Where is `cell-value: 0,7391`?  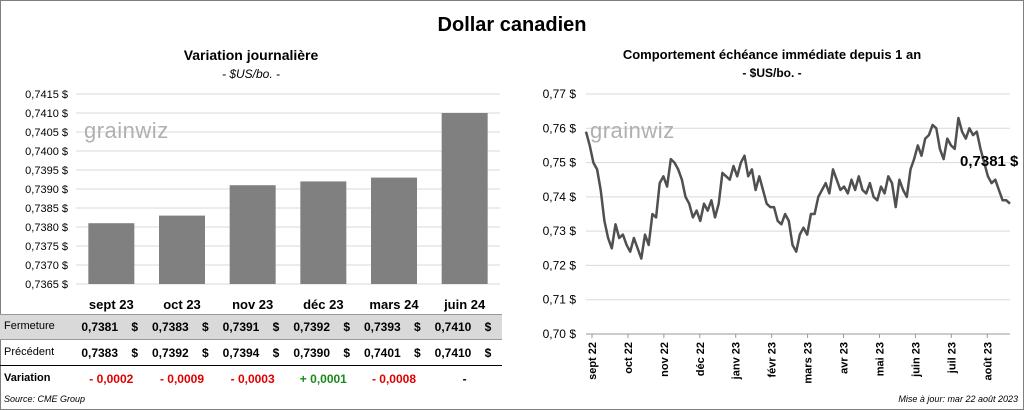 cell-value: 0,7391 is located at coordinates (241, 327).